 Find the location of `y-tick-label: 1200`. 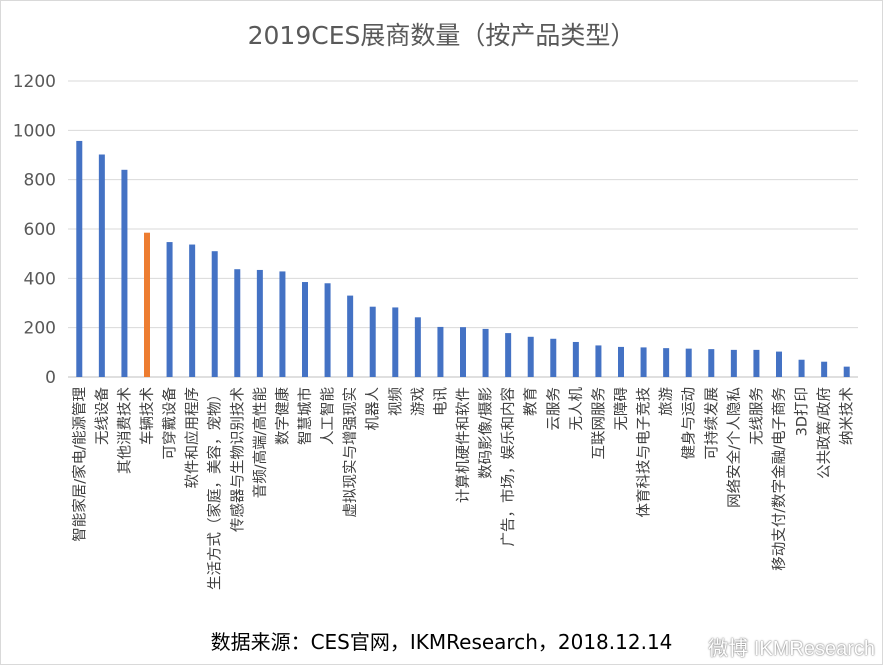

y-tick-label: 1200 is located at coordinates (34, 82).